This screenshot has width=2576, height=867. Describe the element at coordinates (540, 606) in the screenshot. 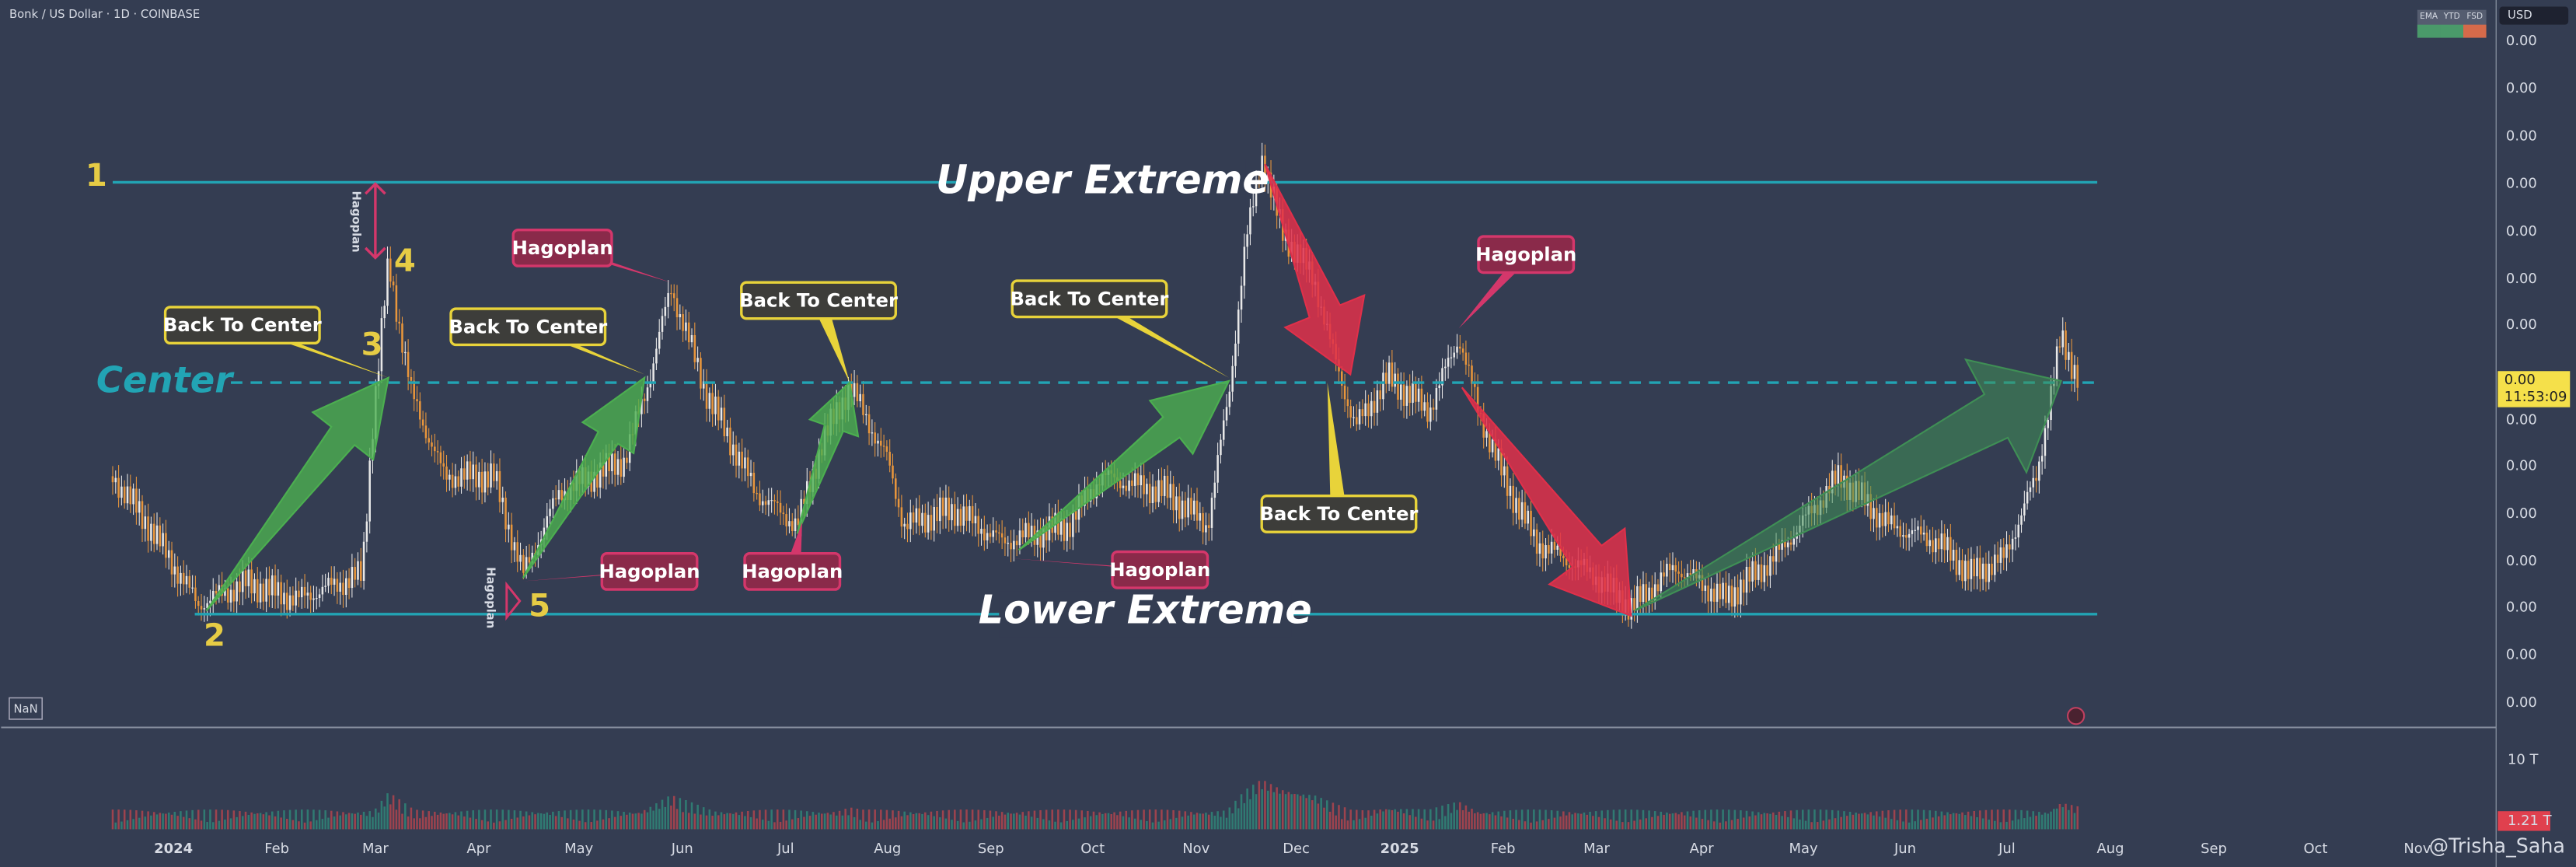

I see `point-label: 5` at that location.